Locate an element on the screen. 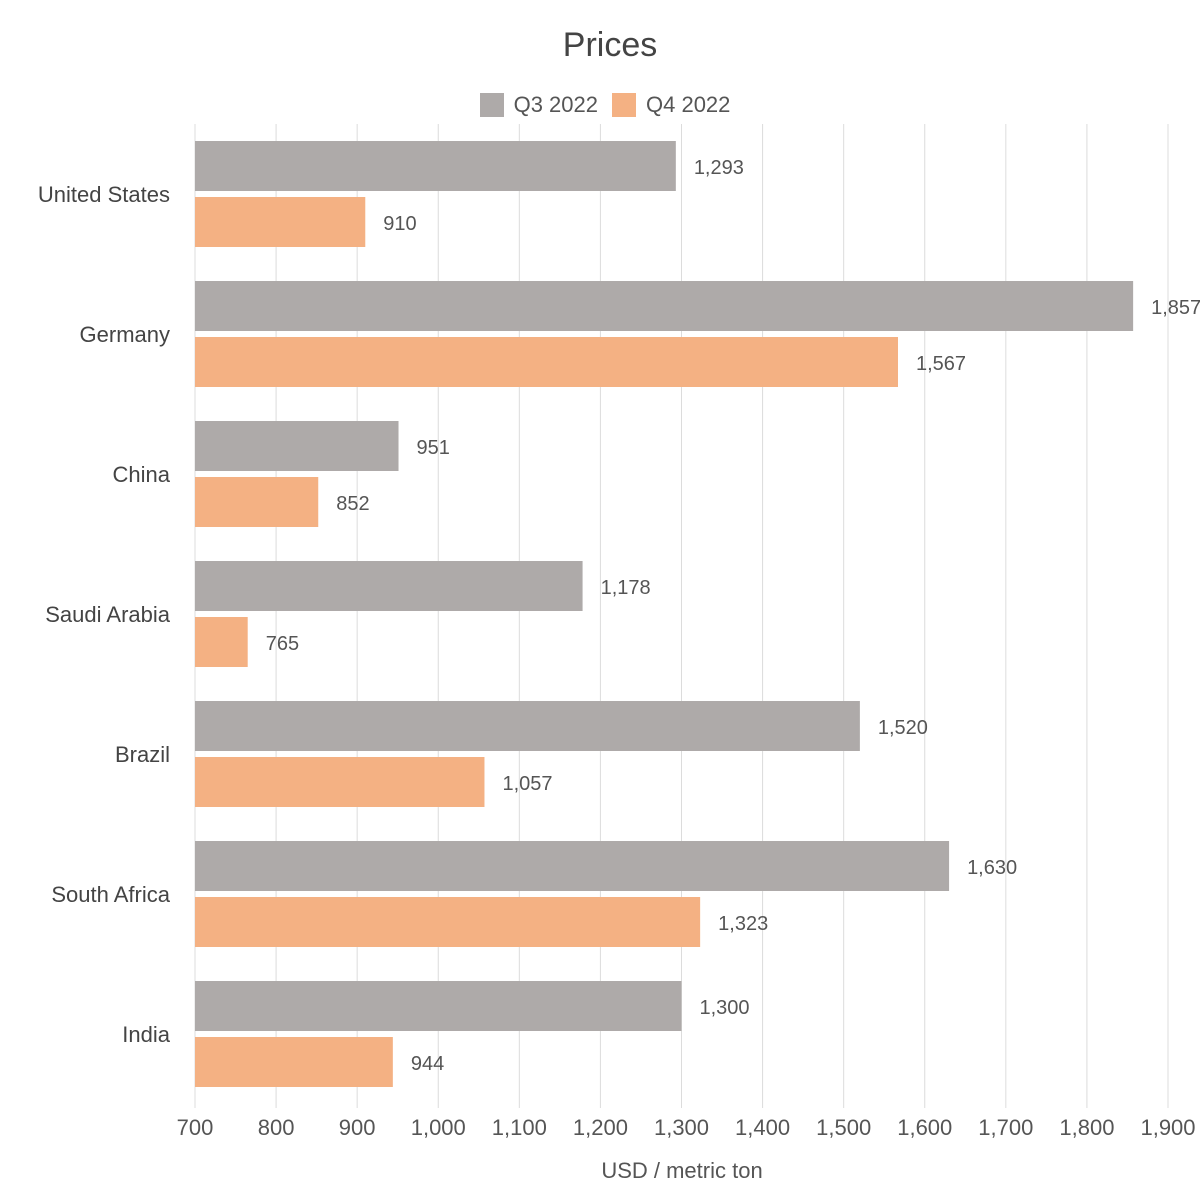 The height and width of the screenshot is (1200, 1200). x-tick-label-1400: 1,400 is located at coordinates (762, 1127).